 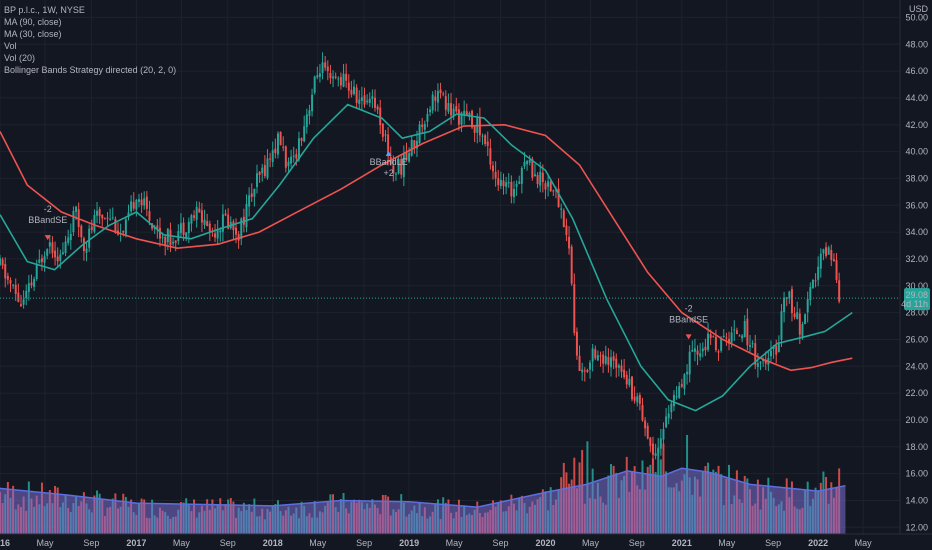 I want to click on time-tick-label: 2019, so click(x=409, y=543).